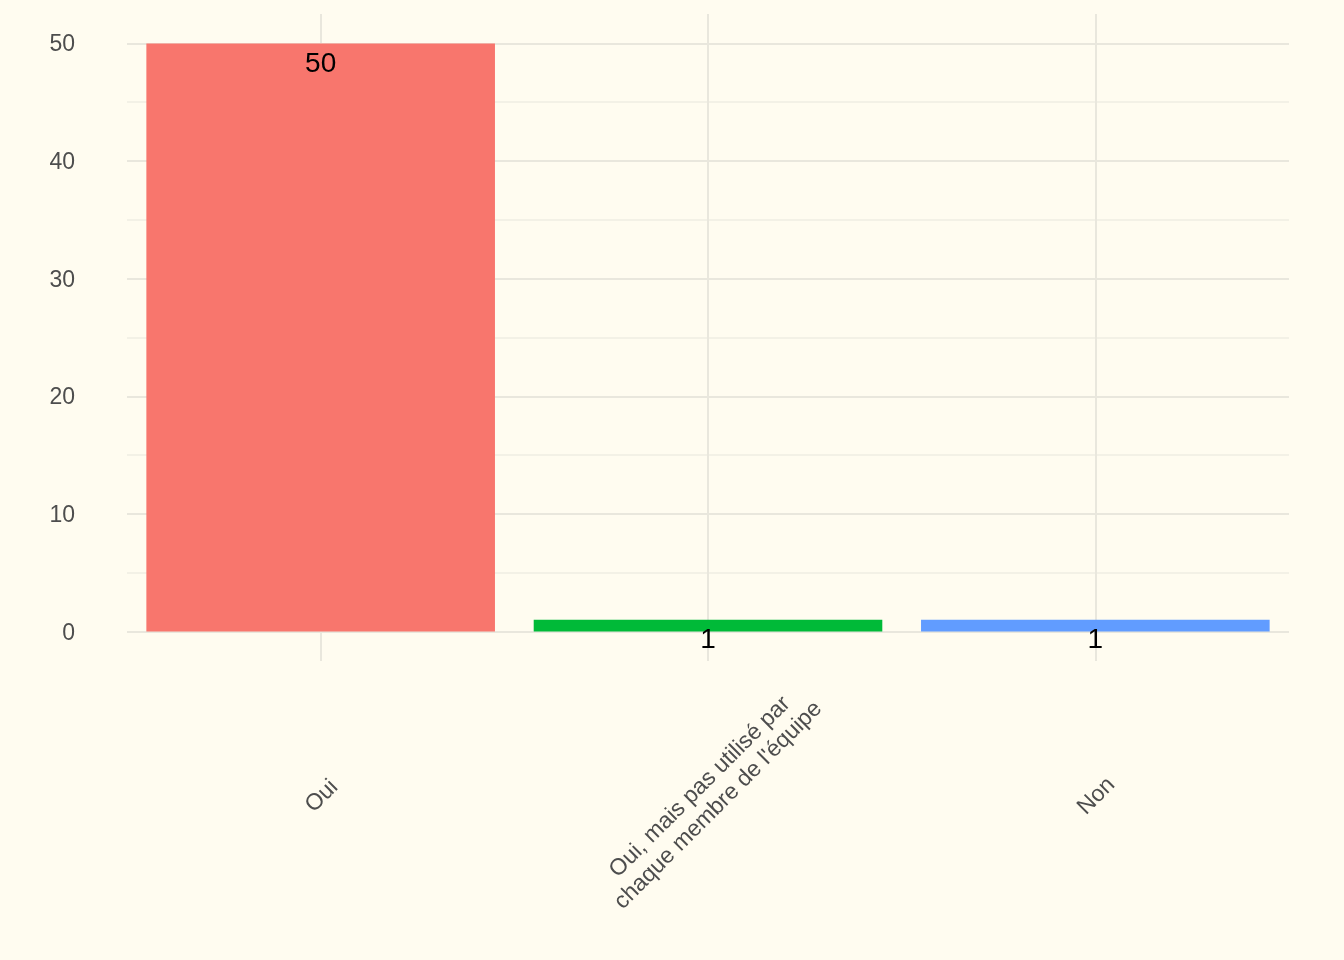  I want to click on x-tick-label: Oui, so click(320, 795).